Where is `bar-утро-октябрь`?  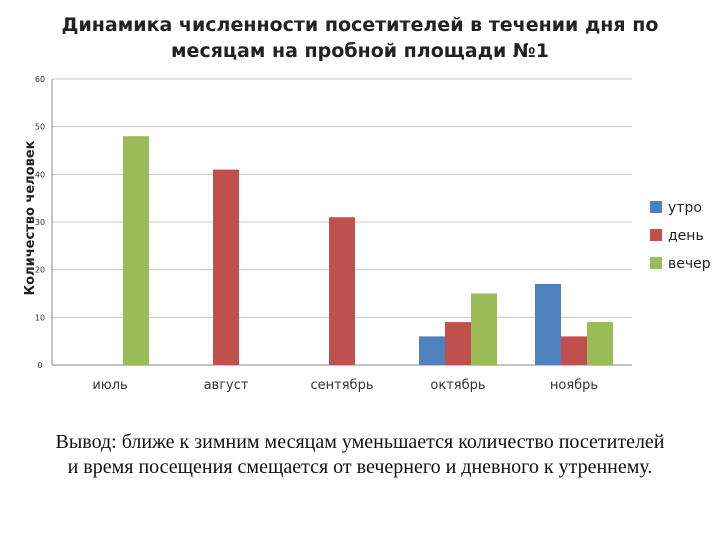 bar-утро-октябрь is located at coordinates (432, 350).